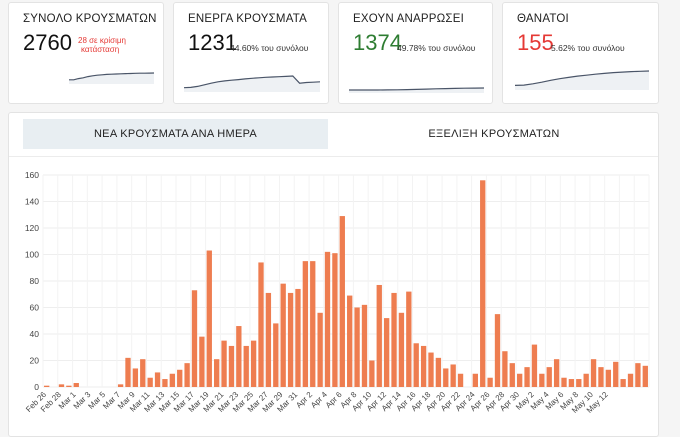  What do you see at coordinates (494, 134) in the screenshot?
I see `tab-cases-evolution: ΕΞΕΛΙΞΗ ΚΡΟΥΣΜΑΤΩΝ` at bounding box center [494, 134].